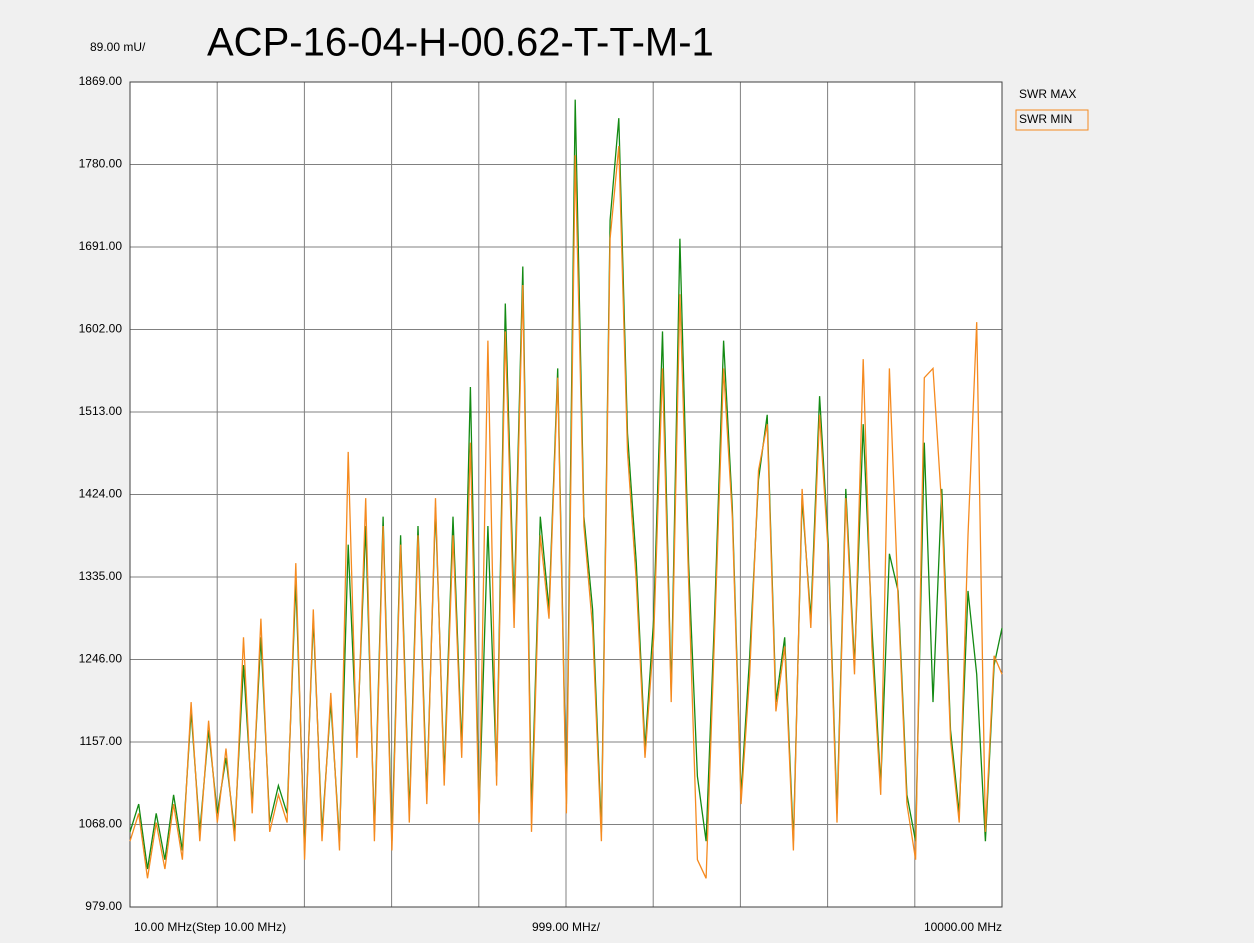 The width and height of the screenshot is (1254, 943). What do you see at coordinates (1045, 119) in the screenshot?
I see `legend-entry: SWR MIN` at bounding box center [1045, 119].